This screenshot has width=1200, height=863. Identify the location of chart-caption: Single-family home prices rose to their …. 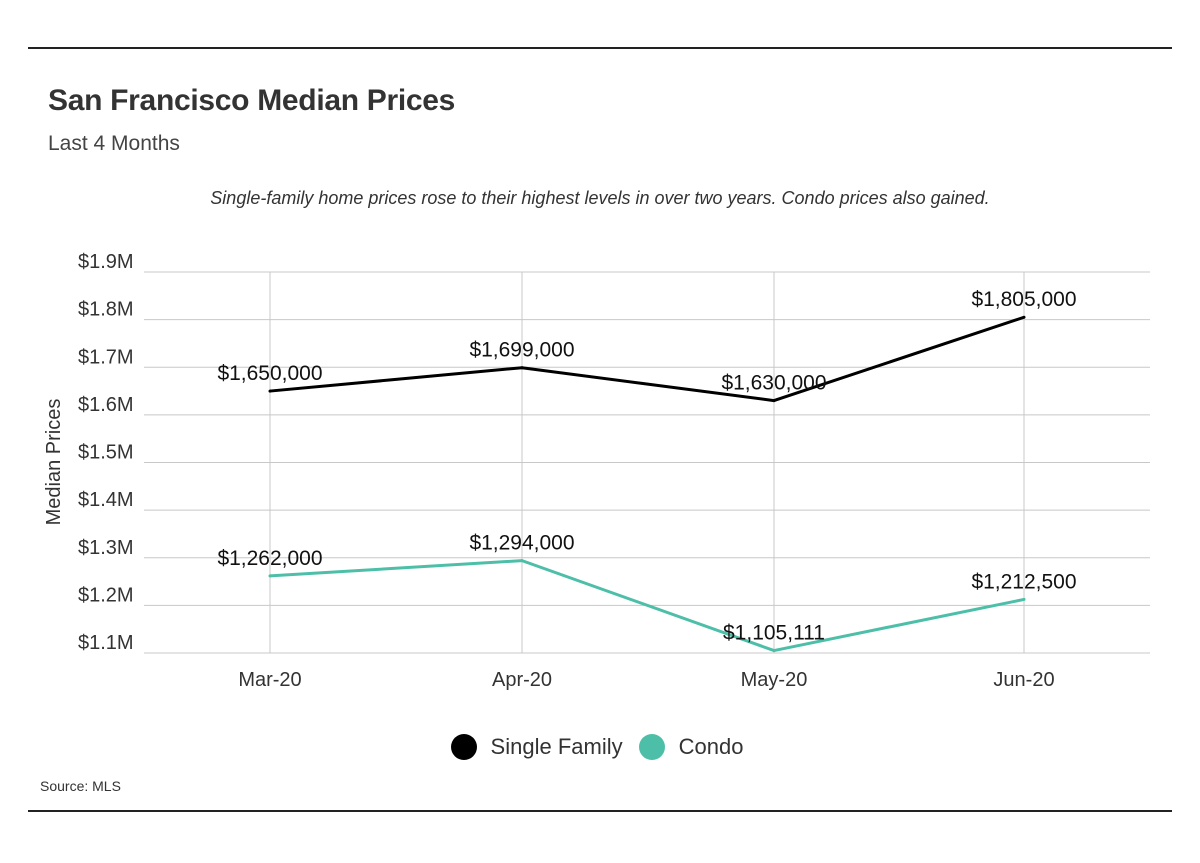
(600, 198).